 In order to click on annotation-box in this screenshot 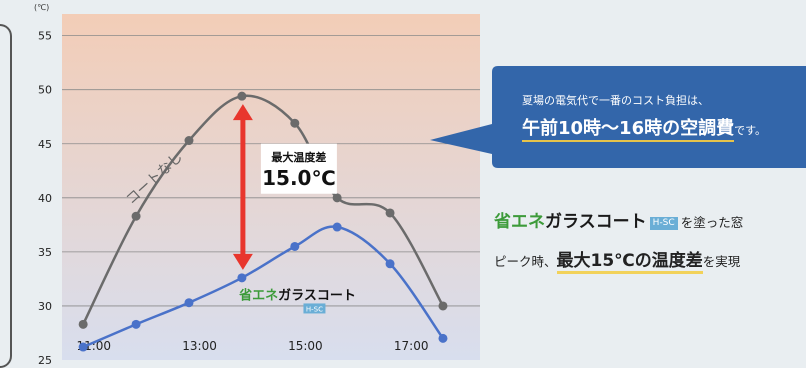, I will do `click(298, 168)`.